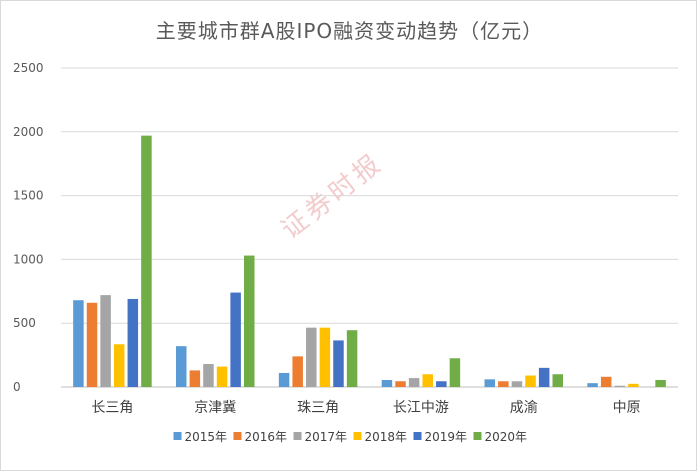  I want to click on legend-label: 2020年, so click(506, 437).